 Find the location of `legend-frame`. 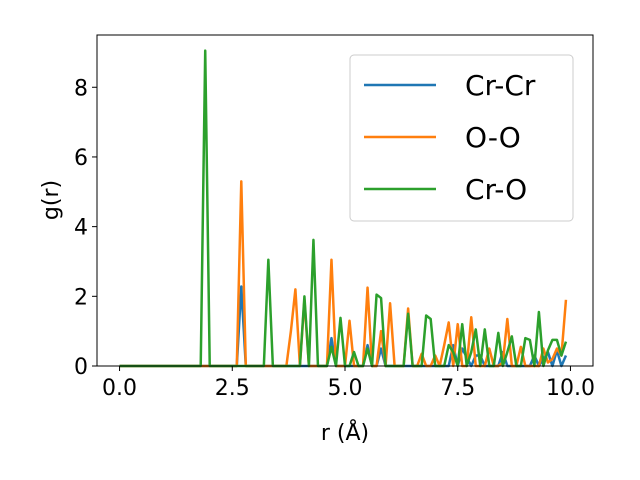

legend-frame is located at coordinates (461, 138).